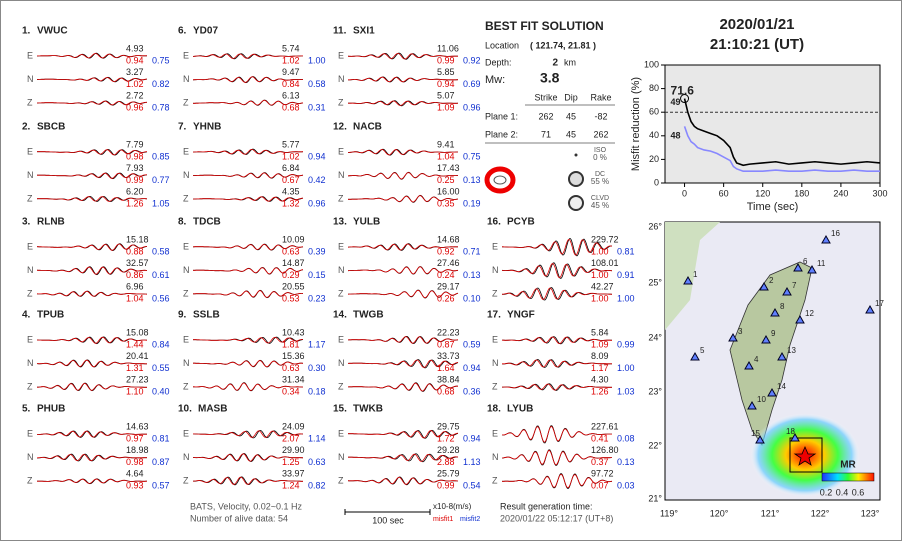 The image size is (902, 541). I want to click on depth: 2, so click(555, 63).